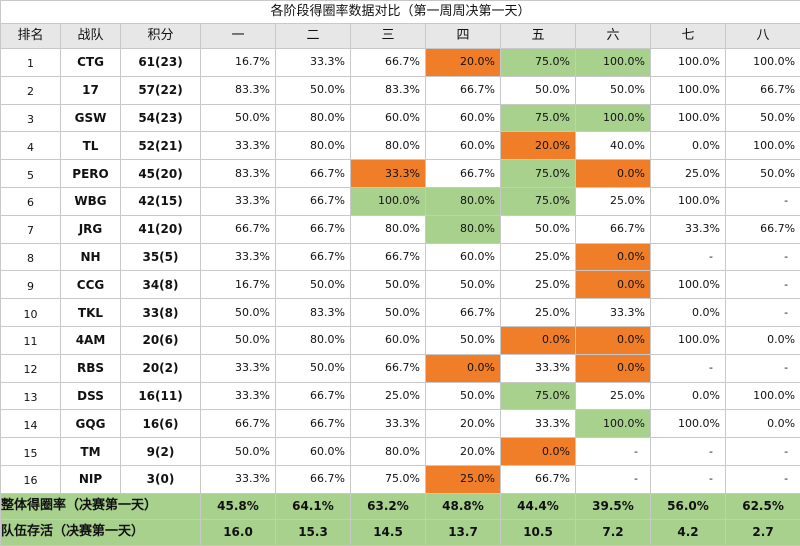 This screenshot has width=800, height=546. I want to click on summary-value-cell: 13.7, so click(463, 532).